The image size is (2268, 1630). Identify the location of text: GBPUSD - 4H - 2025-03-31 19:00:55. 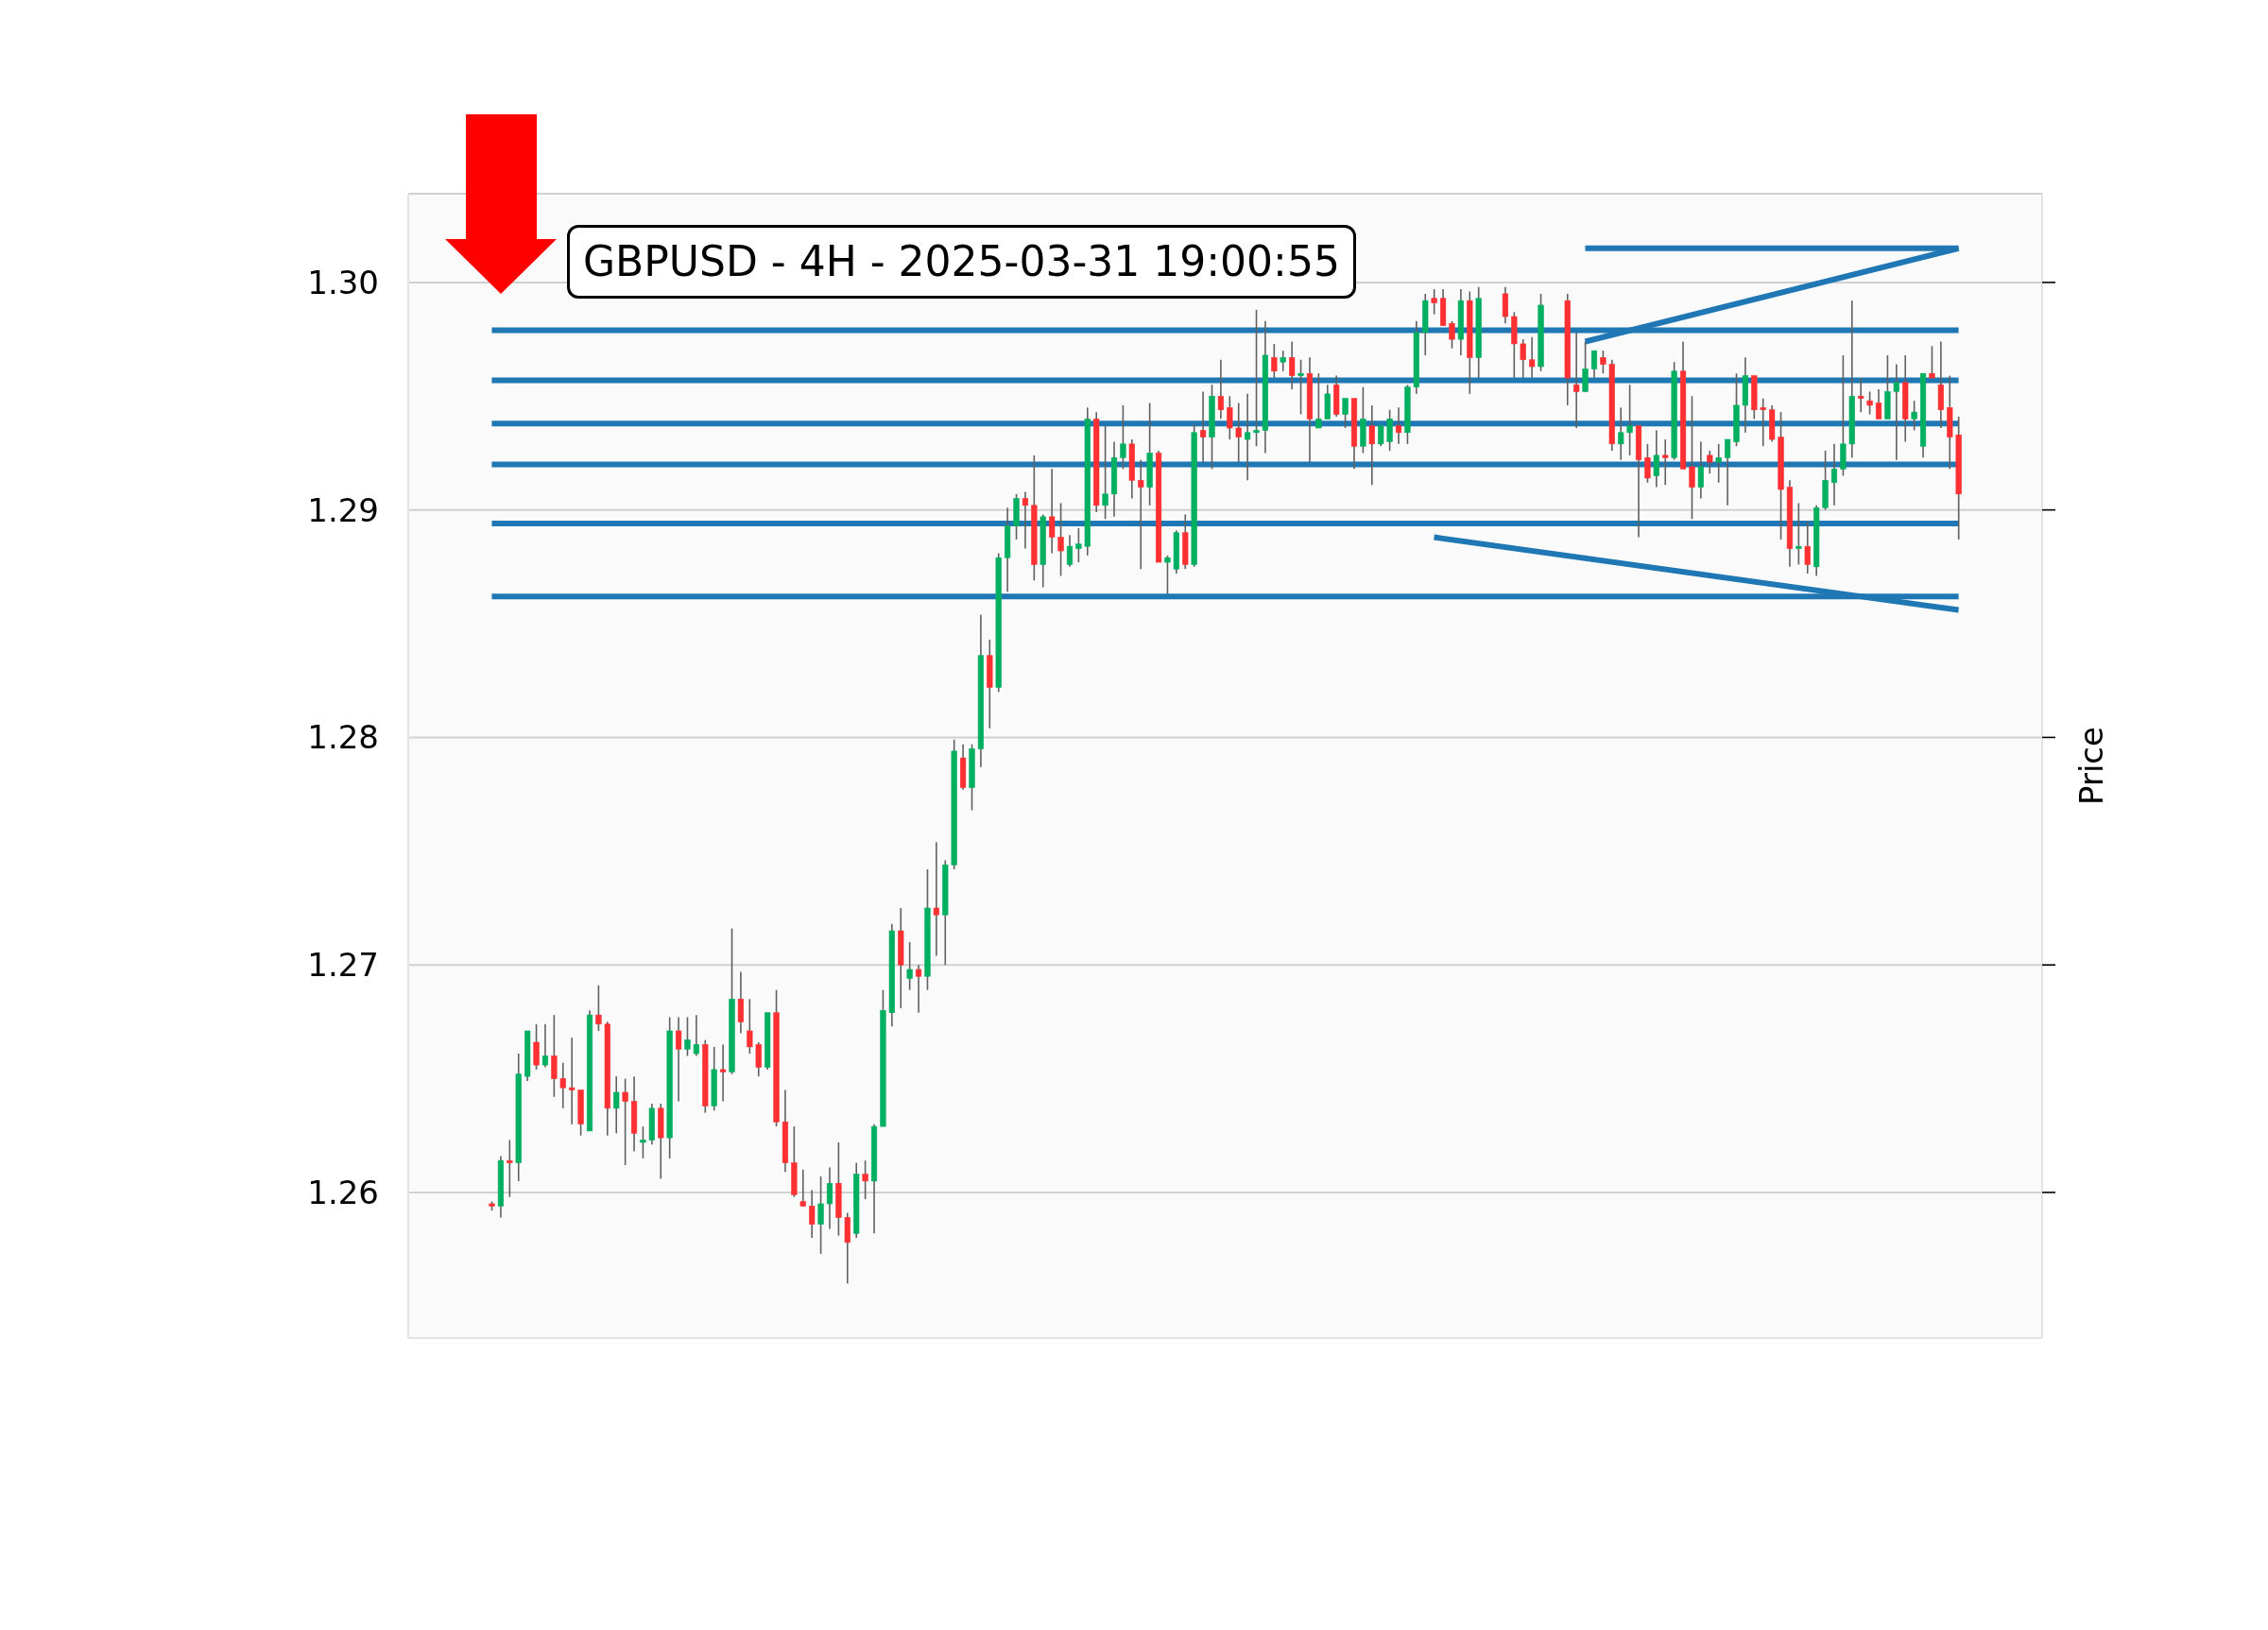
(961, 262).